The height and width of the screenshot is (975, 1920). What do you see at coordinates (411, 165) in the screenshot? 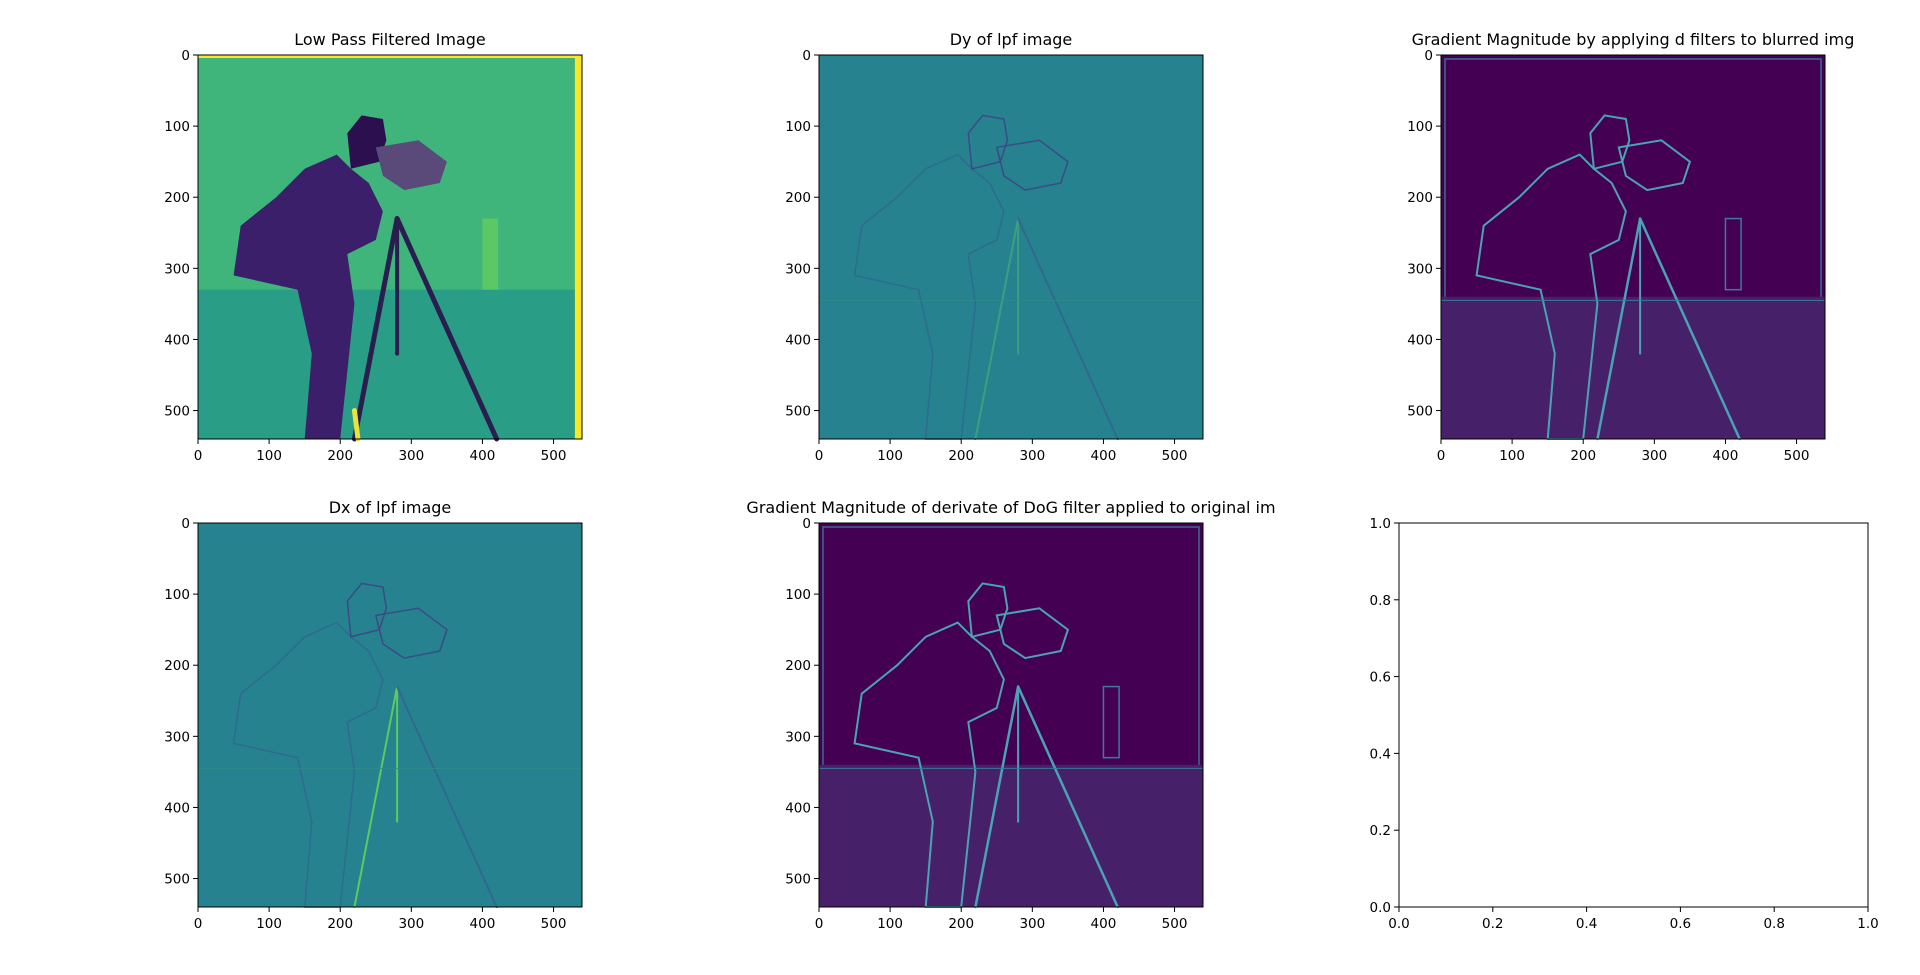
I see `camera-silhouette` at bounding box center [411, 165].